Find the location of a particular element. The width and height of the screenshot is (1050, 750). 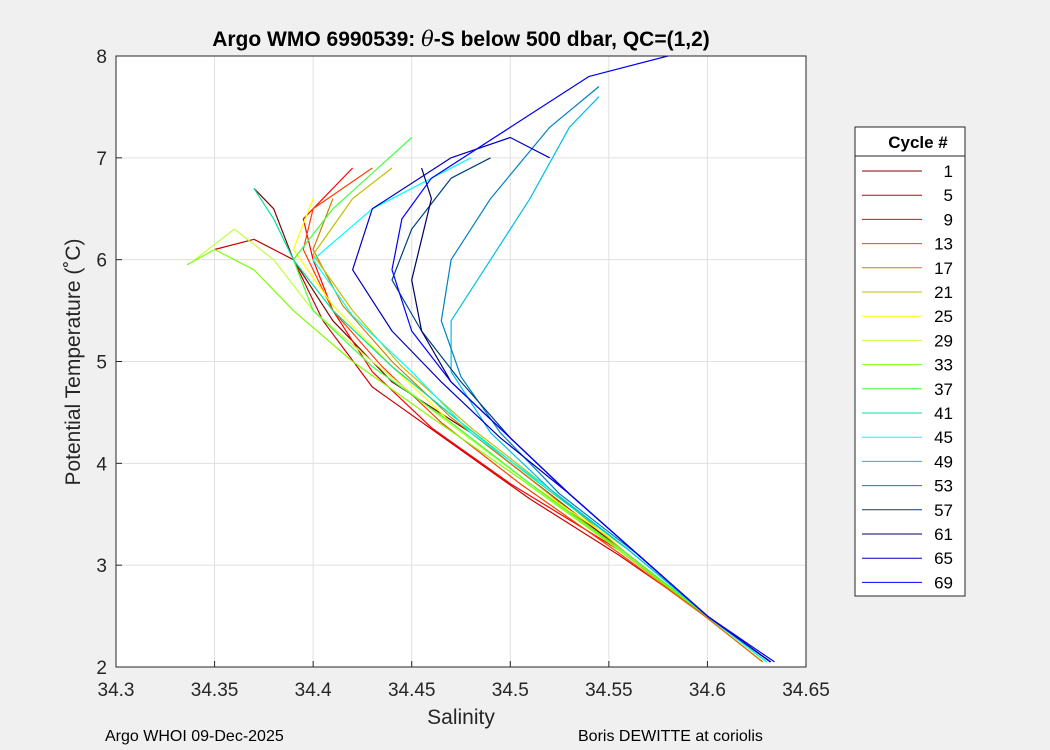

y-tick-label: 4 is located at coordinates (101, 464).